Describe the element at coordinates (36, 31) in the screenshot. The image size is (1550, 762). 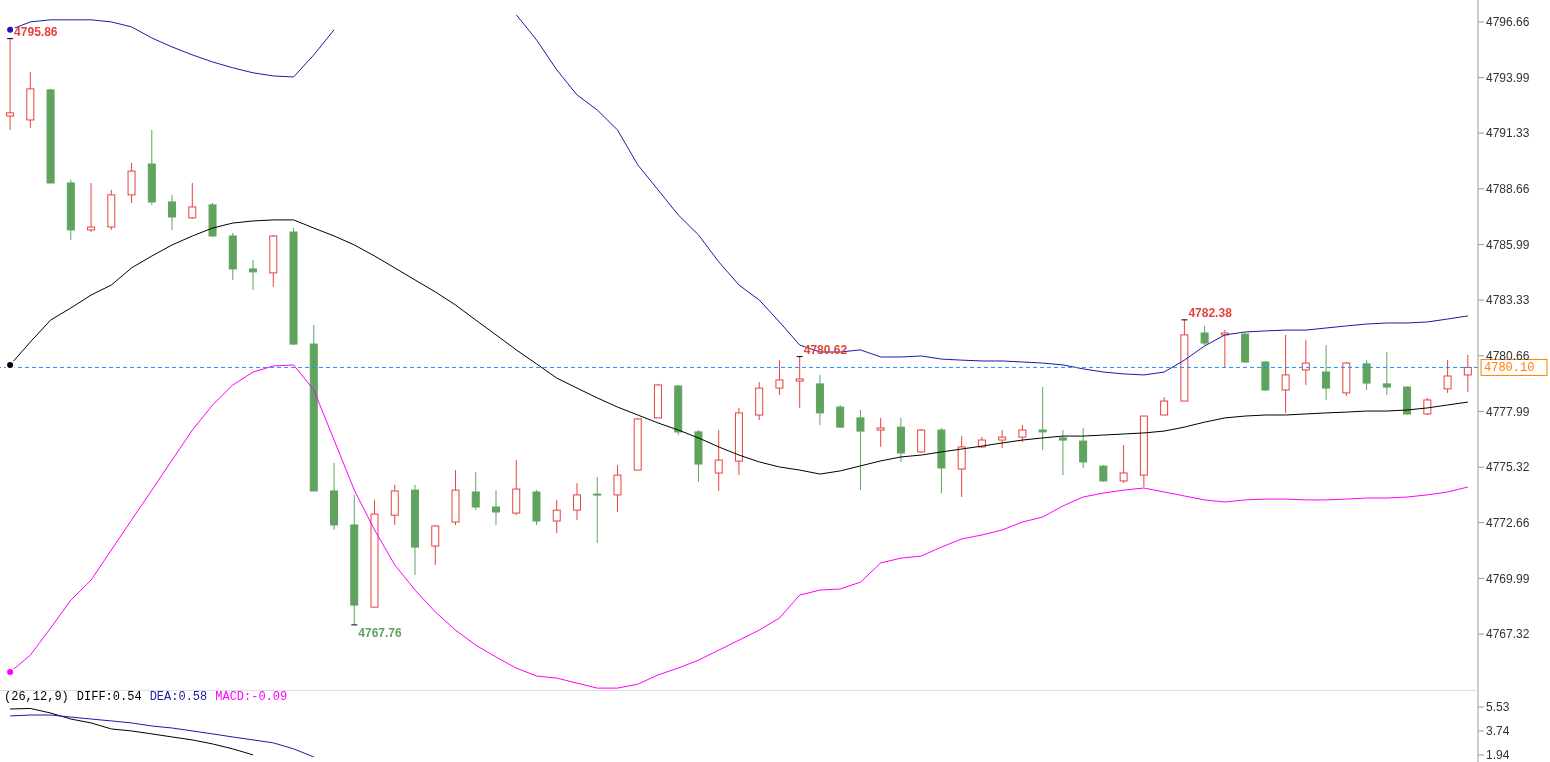
I see `annotation: 4795.86` at that location.